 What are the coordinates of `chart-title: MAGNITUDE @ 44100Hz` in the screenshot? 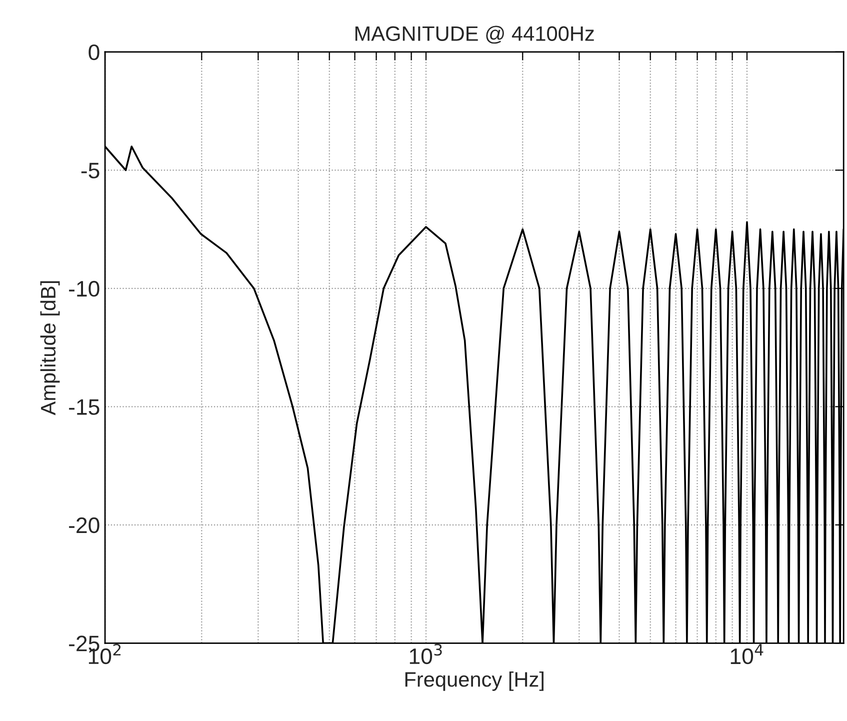 It's located at (474, 35).